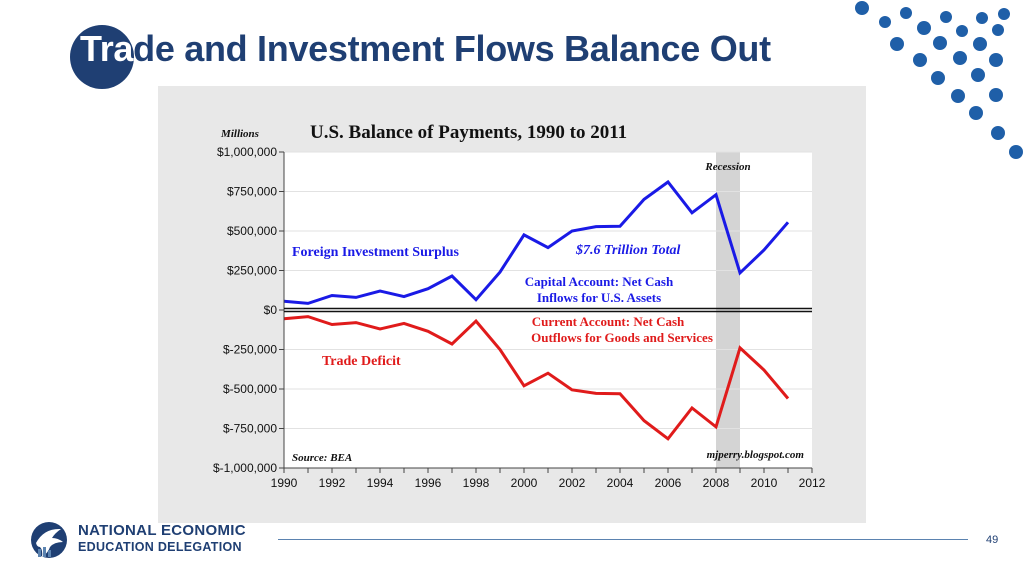  Describe the element at coordinates (452, 48) in the screenshot. I see `slide-title-rest: de and Investment Flows Balance Out` at that location.